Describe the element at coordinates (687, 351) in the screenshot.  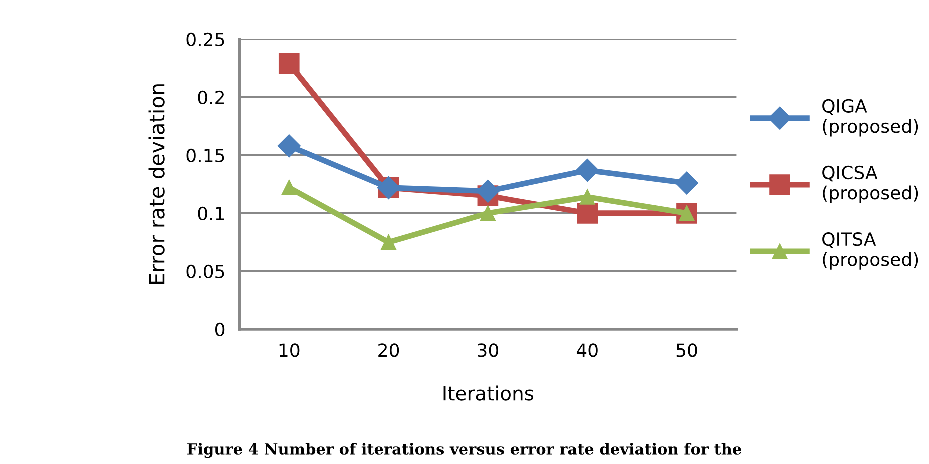
I see `x-tick-label: 50` at that location.